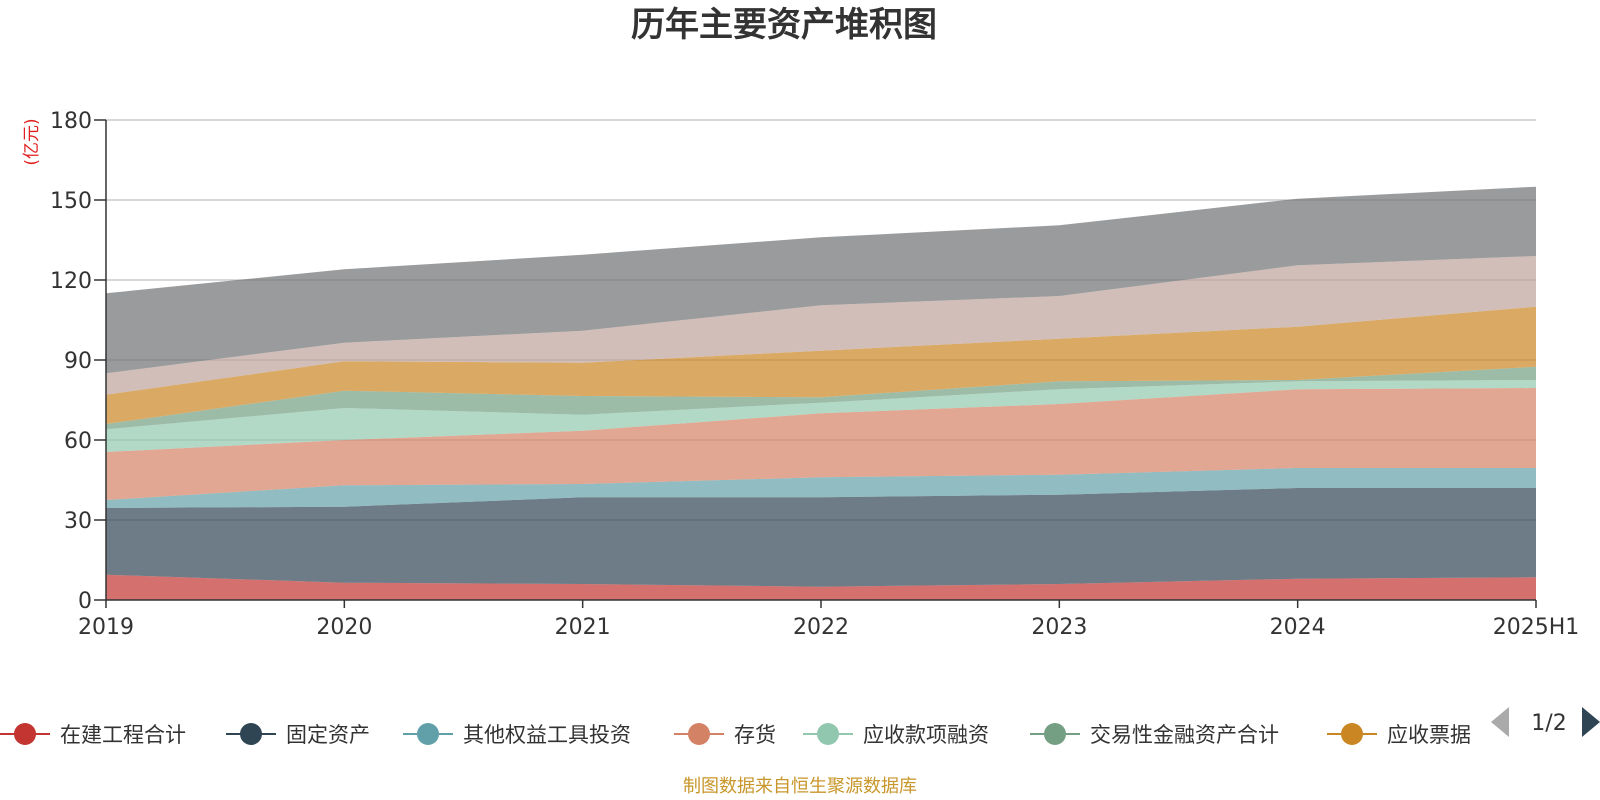 Image resolution: width=1600 pixels, height=800 pixels. I want to click on legend-page-indicator: 1/2, so click(1548, 723).